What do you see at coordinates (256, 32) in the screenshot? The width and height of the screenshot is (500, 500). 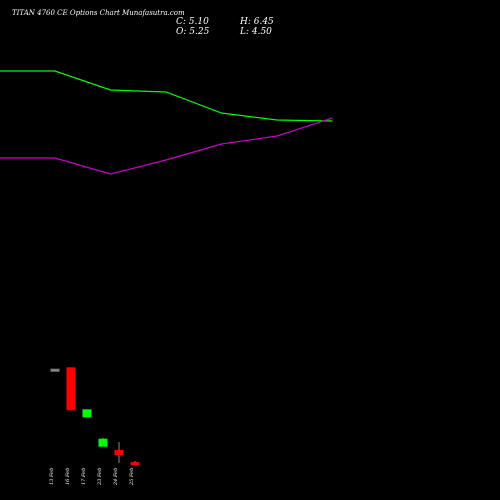 I see `low-value: L: 4.50` at bounding box center [256, 32].